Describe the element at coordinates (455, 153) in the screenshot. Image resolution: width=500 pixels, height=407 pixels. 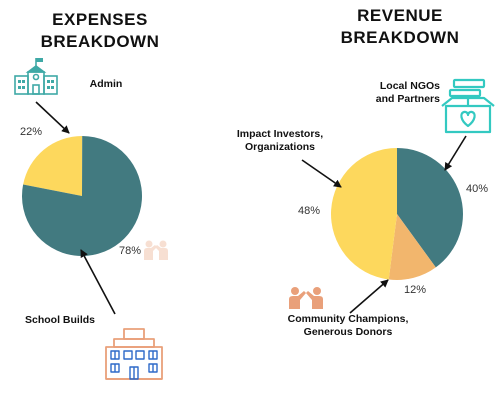
I see `arrow-local-ngos` at that location.